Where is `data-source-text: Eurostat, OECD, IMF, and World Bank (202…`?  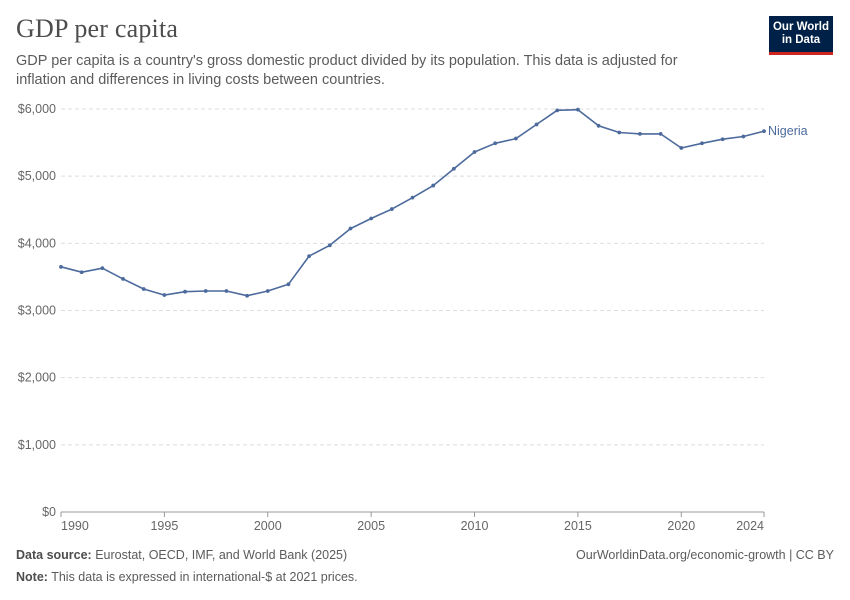
data-source-text: Eurostat, OECD, IMF, and World Bank (202… is located at coordinates (219, 555).